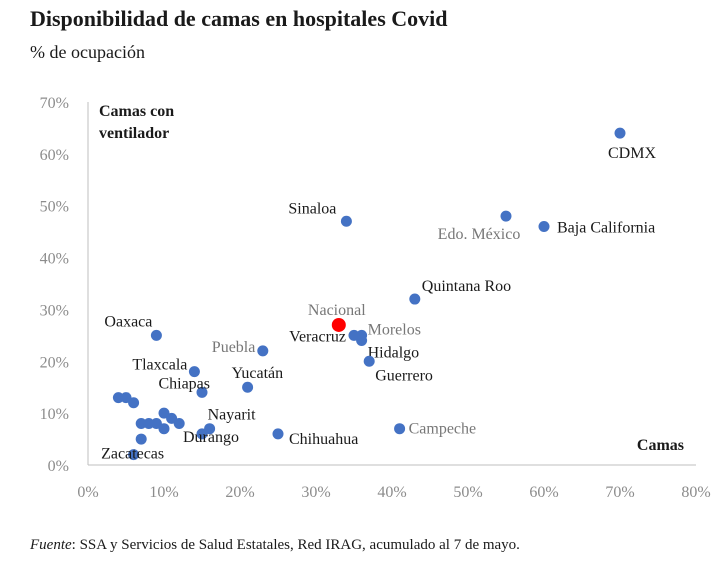 The height and width of the screenshot is (575, 726). Describe the element at coordinates (159, 365) in the screenshot. I see `point-label: Tlaxcala` at that location.